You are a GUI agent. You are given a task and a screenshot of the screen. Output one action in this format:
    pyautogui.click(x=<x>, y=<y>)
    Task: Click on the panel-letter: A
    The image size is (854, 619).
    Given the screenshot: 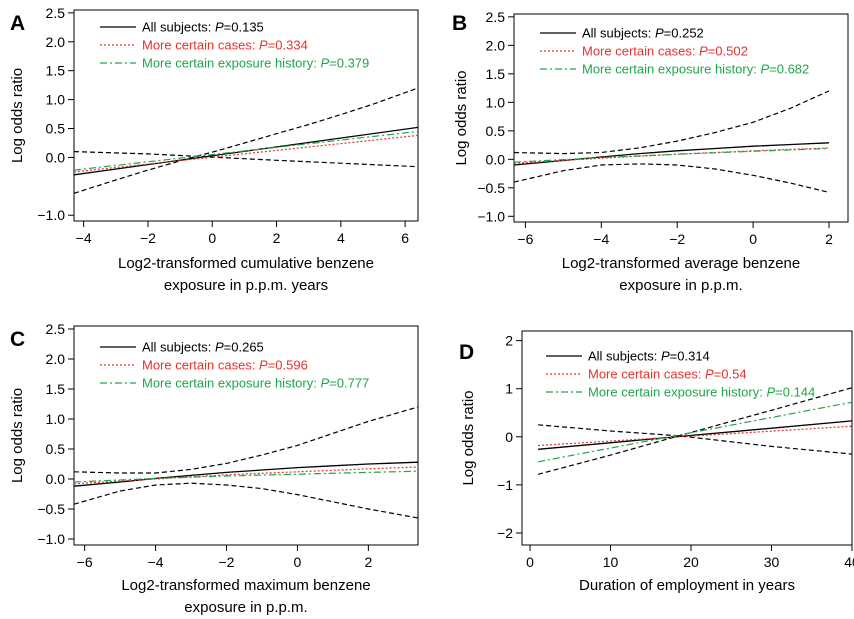 What is the action you would take?
    pyautogui.click(x=17, y=23)
    